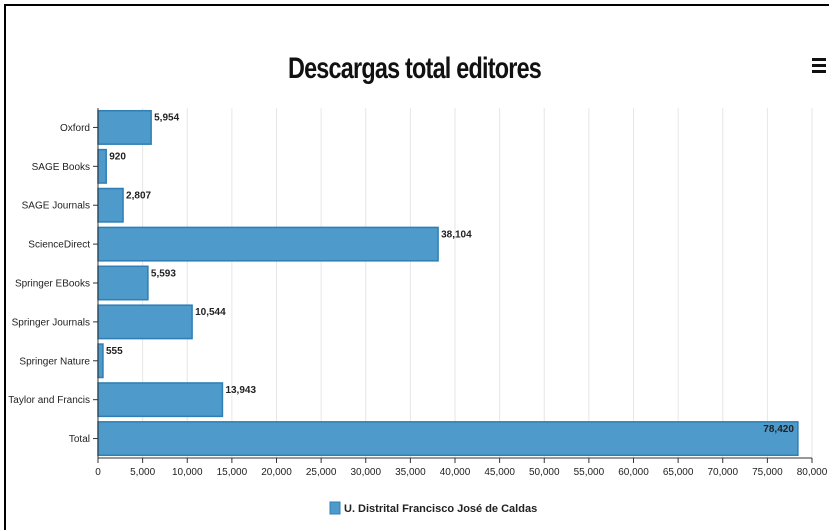 Image resolution: width=829 pixels, height=530 pixels. What do you see at coordinates (232, 472) in the screenshot?
I see `x-tick-label: 15,000` at bounding box center [232, 472].